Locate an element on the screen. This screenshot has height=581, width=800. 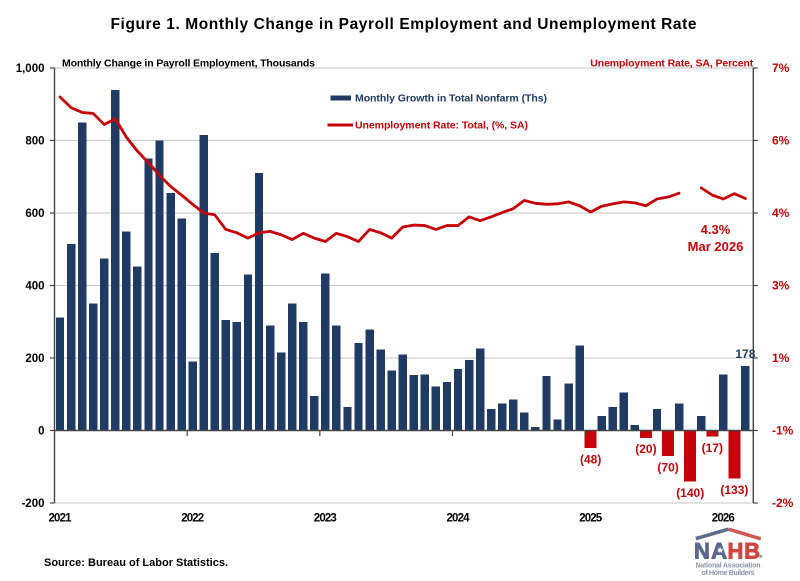
svg-text: of Home Builders is located at coordinates (728, 573).